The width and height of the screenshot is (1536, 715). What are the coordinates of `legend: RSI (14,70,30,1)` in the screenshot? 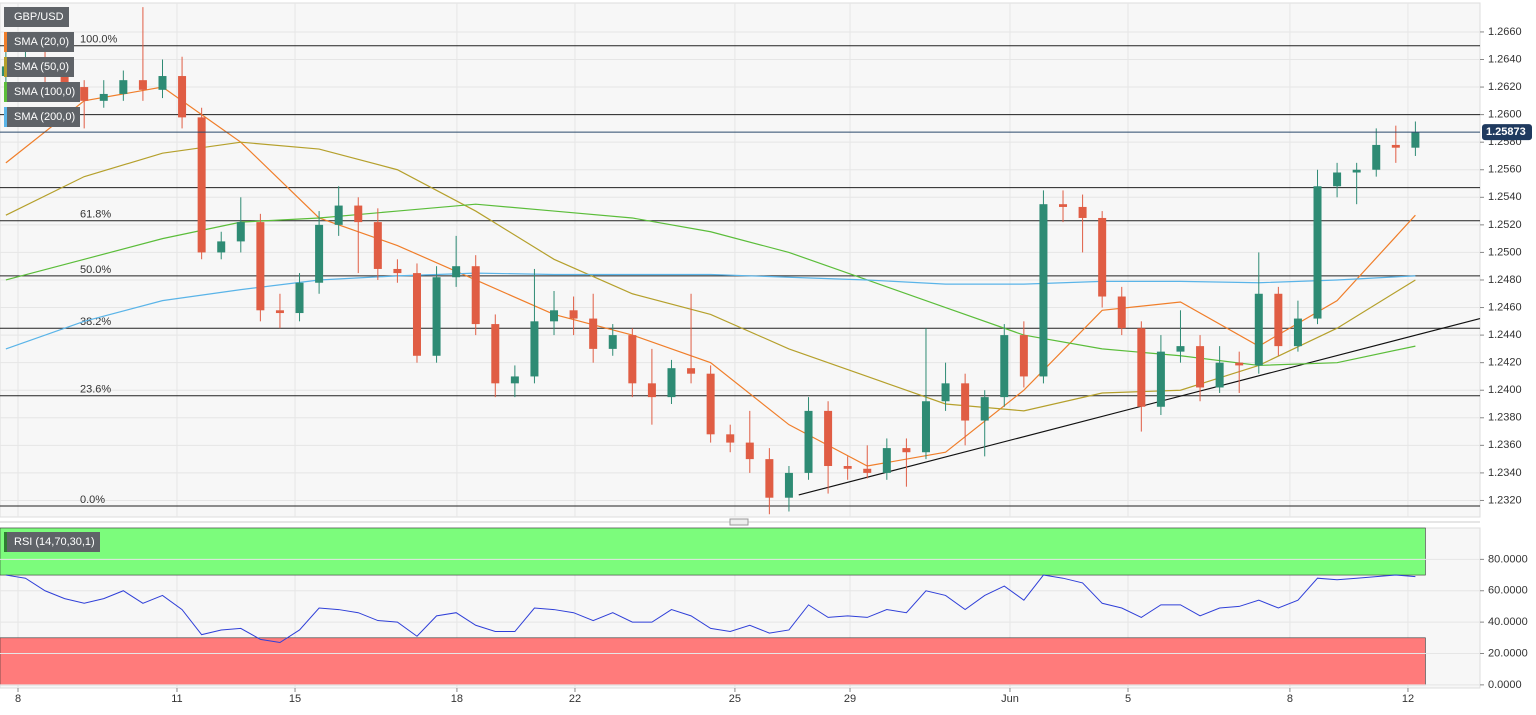 It's located at (52, 542).